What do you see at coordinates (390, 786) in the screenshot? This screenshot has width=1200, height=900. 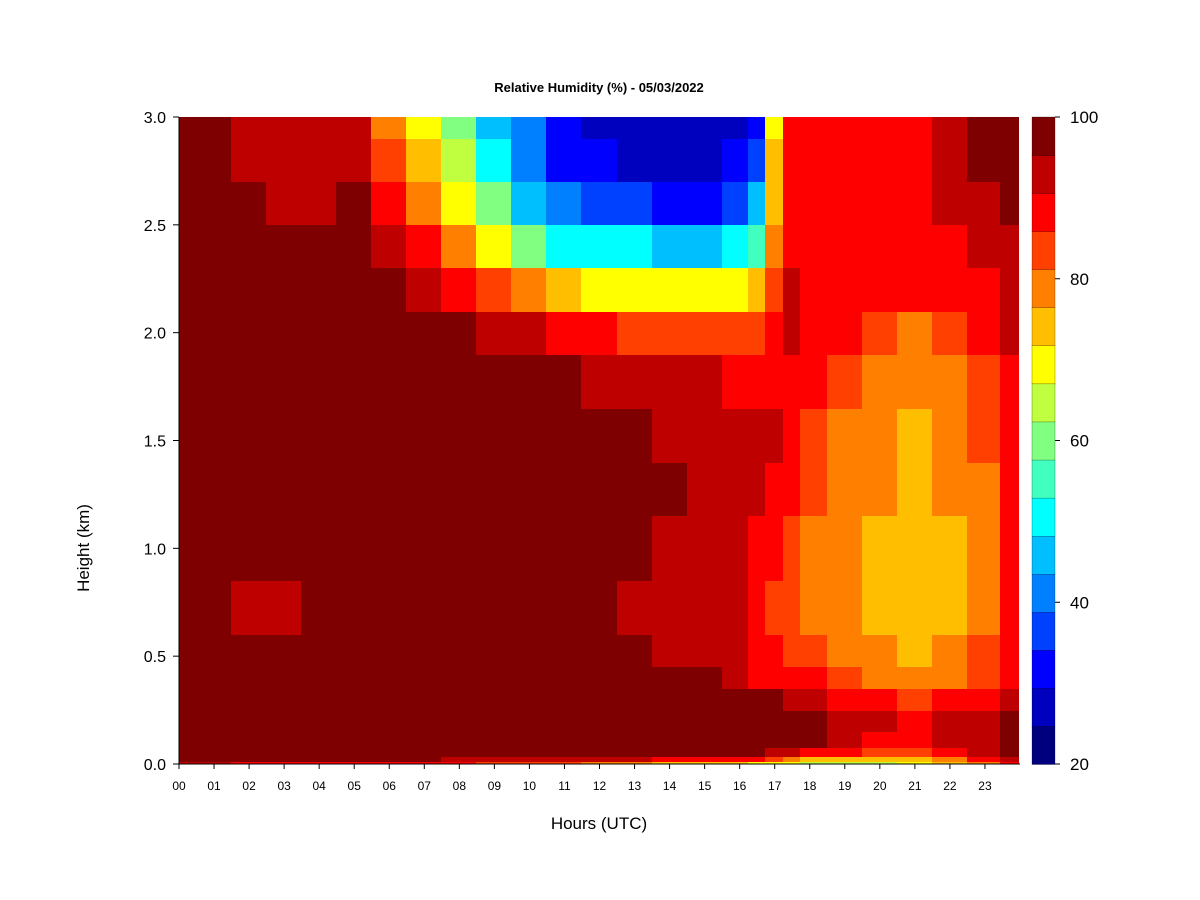 I see `x-tick-label: 06` at bounding box center [390, 786].